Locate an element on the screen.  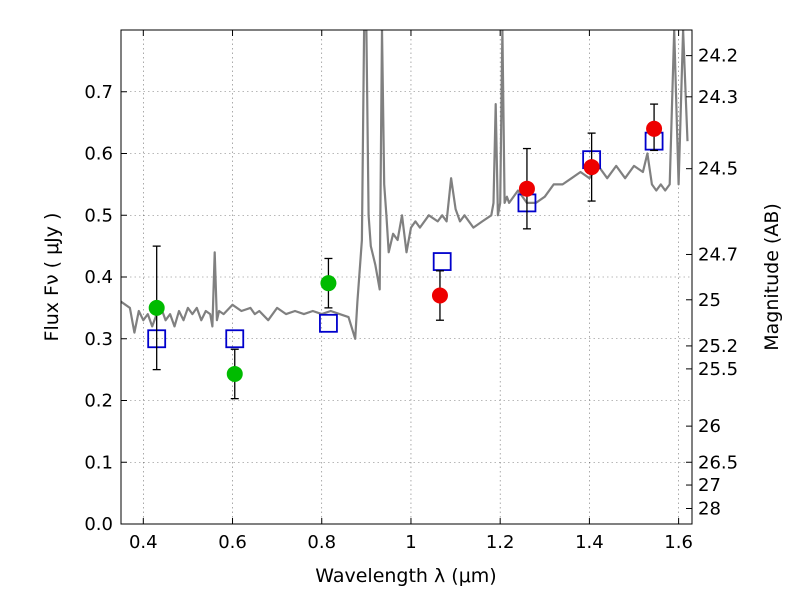
right-tick-label: 28 is located at coordinates (709, 509).